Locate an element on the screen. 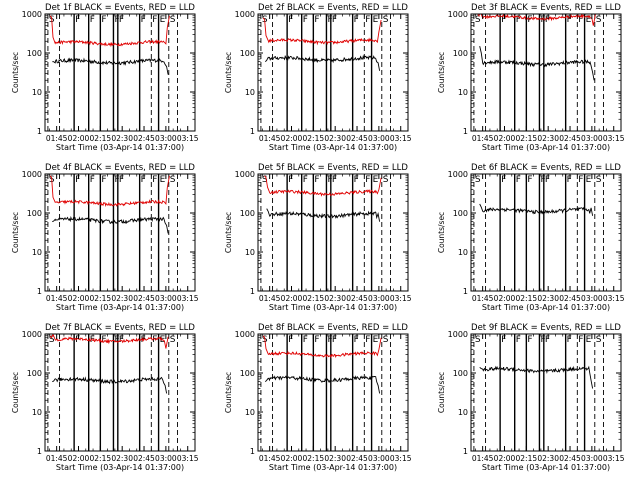 The height and width of the screenshot is (480, 640). panel-title: Det 8f BLACK = Events, RED = LLD is located at coordinates (333, 328).